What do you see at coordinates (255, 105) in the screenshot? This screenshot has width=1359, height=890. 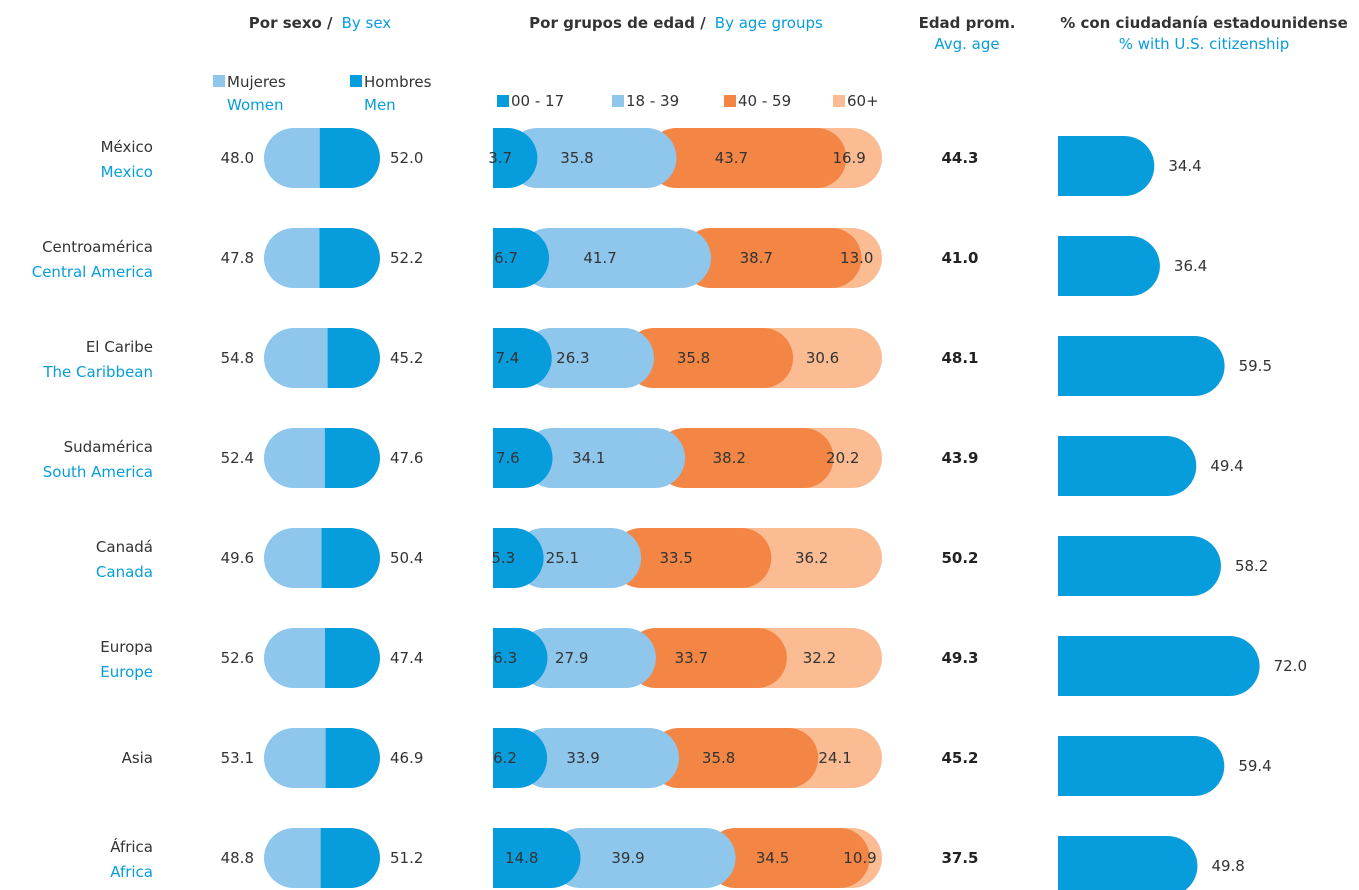 I see `legend-women-en: Women` at bounding box center [255, 105].